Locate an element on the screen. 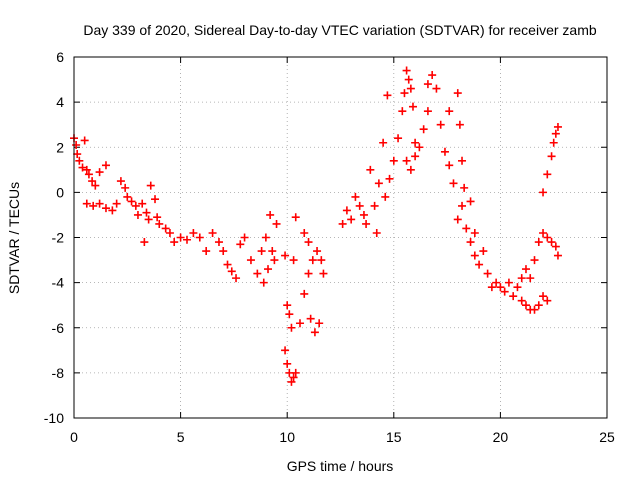 This screenshot has height=480, width=640. y-tick-label: -2 is located at coordinates (58, 238).